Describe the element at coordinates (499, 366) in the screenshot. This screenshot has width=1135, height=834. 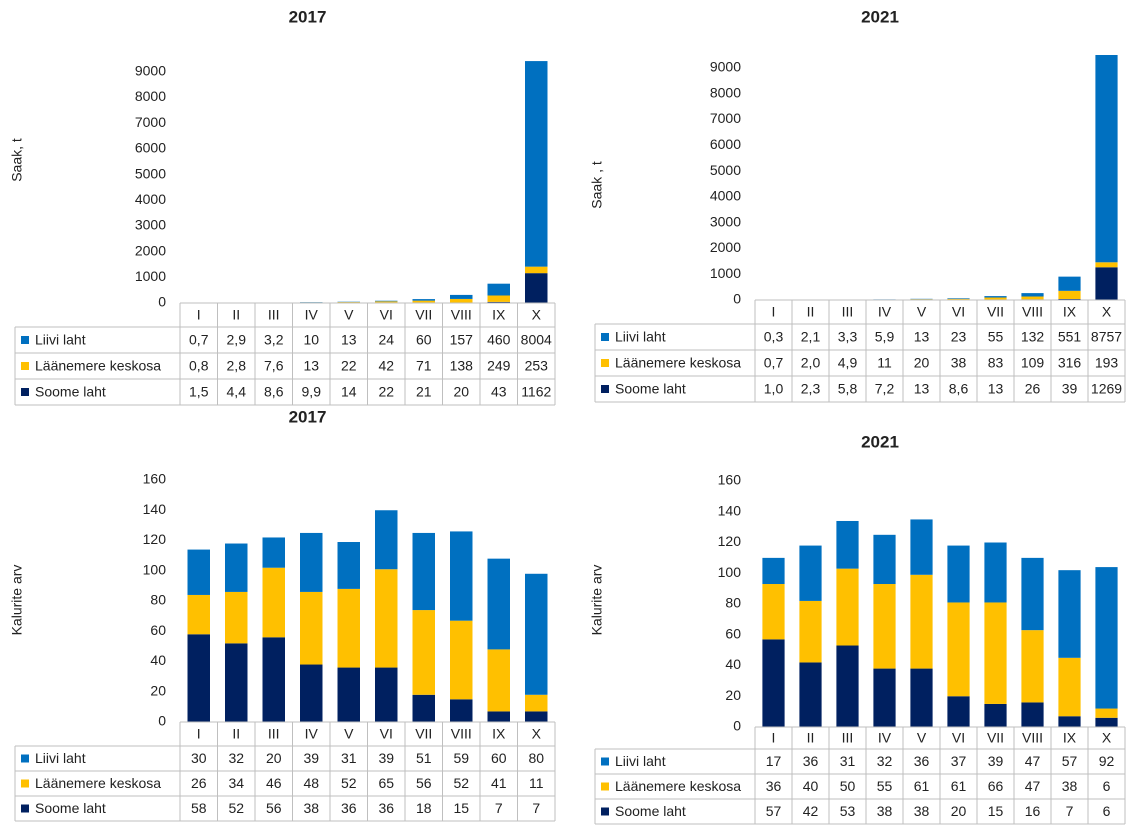
I see `table-value: 249` at that location.